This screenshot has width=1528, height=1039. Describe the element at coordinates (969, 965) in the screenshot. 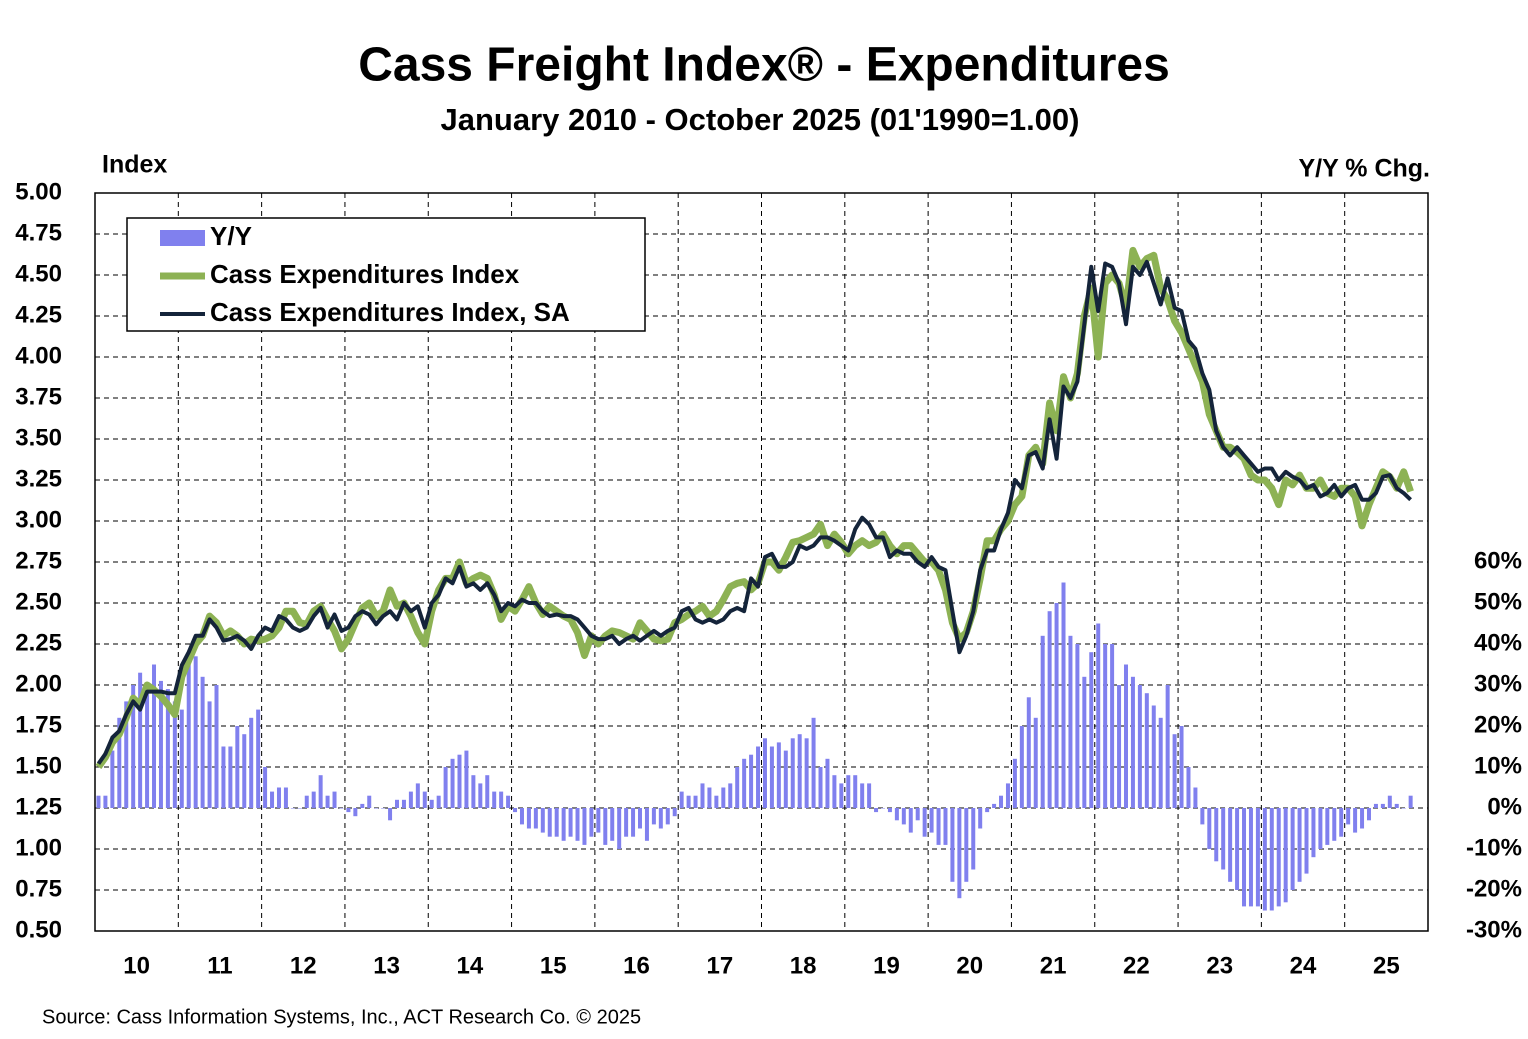

I see `x-tick-label: 20` at that location.